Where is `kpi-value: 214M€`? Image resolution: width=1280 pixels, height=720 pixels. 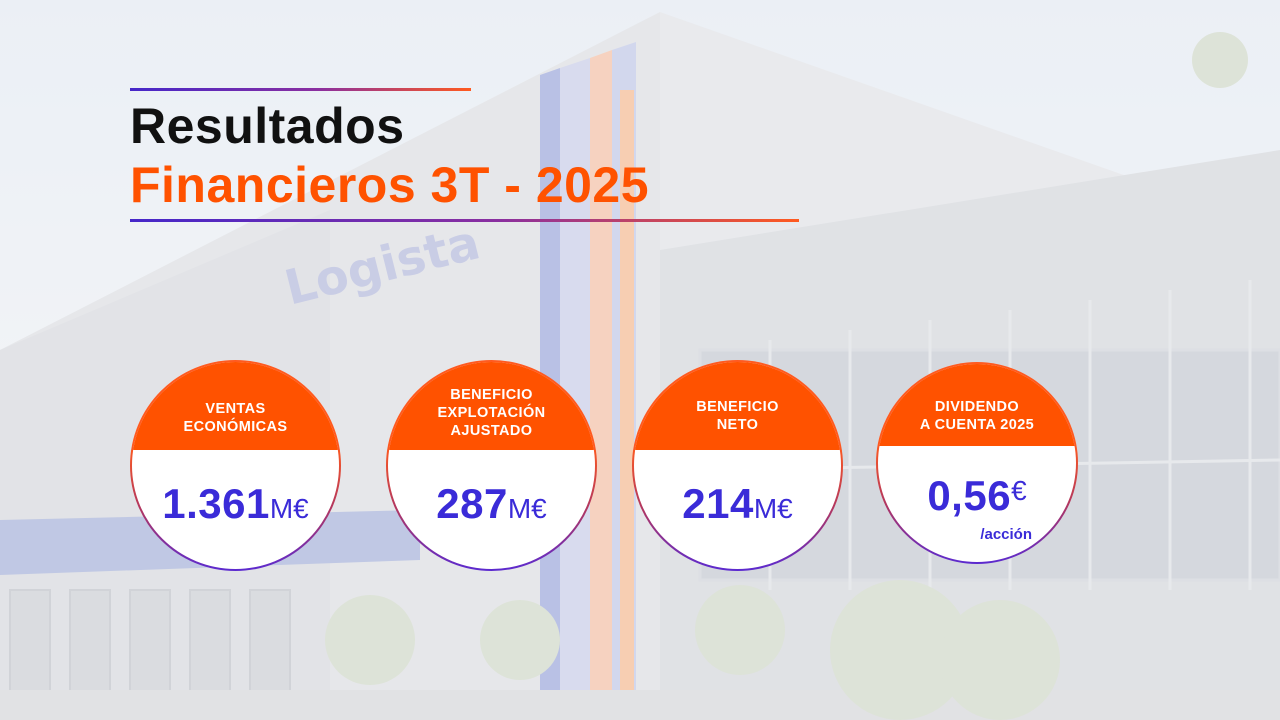 kpi-value: 214M€ is located at coordinates (737, 504).